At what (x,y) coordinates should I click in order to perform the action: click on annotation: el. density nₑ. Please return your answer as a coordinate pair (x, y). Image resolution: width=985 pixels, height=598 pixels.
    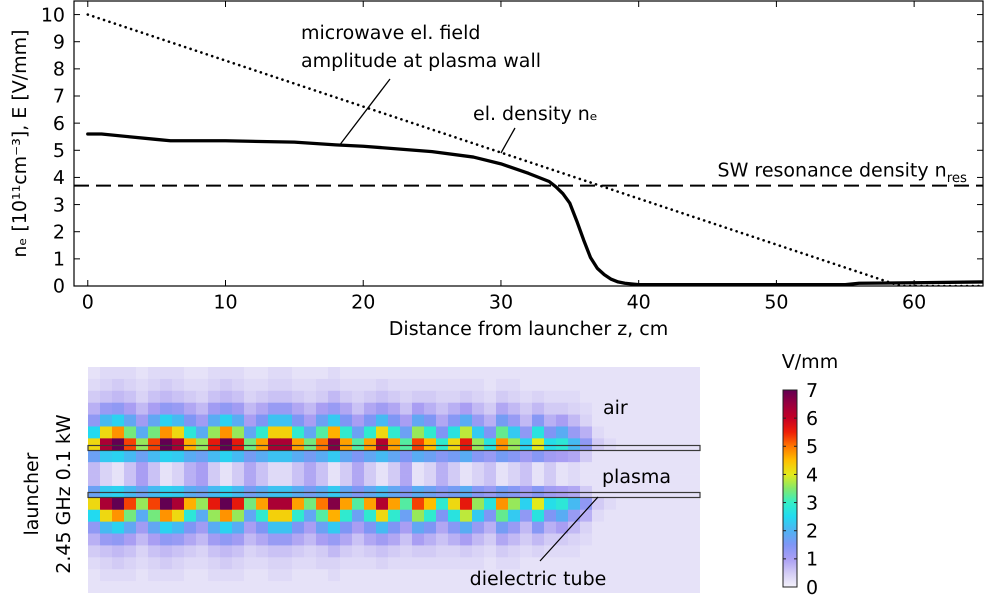
    Looking at the image, I should click on (535, 114).